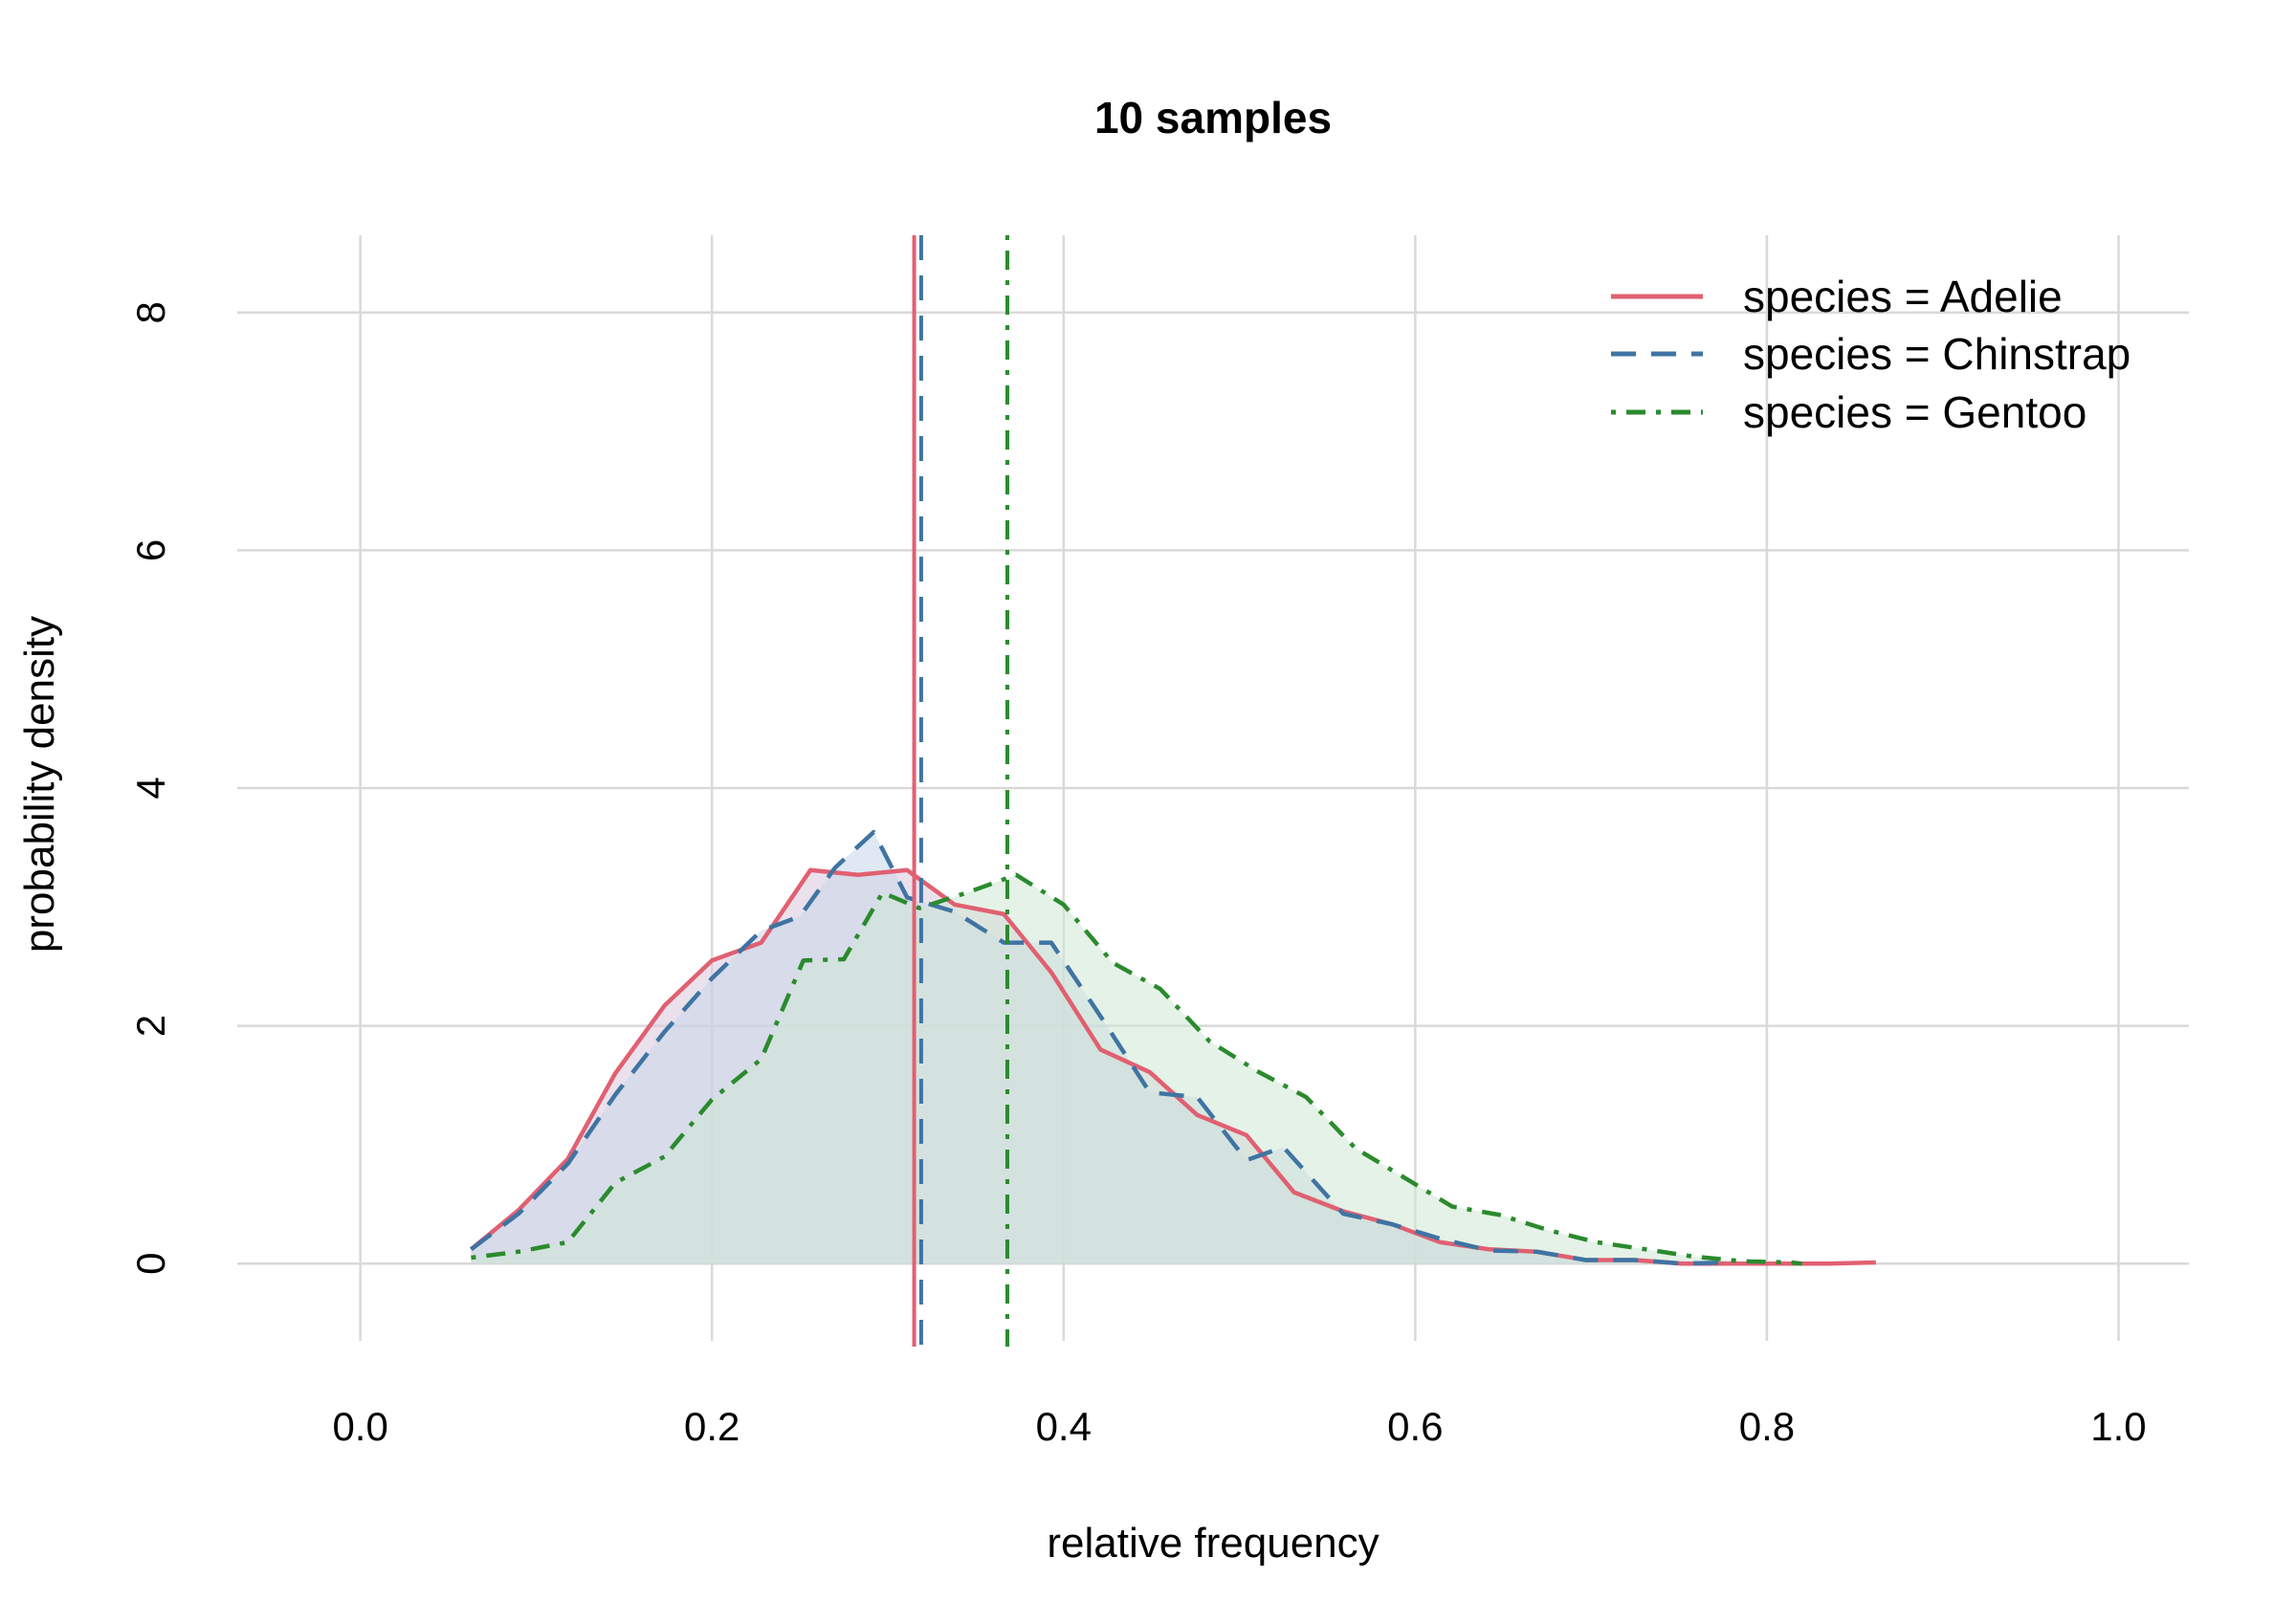 The image size is (2296, 1623). Describe the element at coordinates (151, 788) in the screenshot. I see `y-tick-label: 4` at that location.